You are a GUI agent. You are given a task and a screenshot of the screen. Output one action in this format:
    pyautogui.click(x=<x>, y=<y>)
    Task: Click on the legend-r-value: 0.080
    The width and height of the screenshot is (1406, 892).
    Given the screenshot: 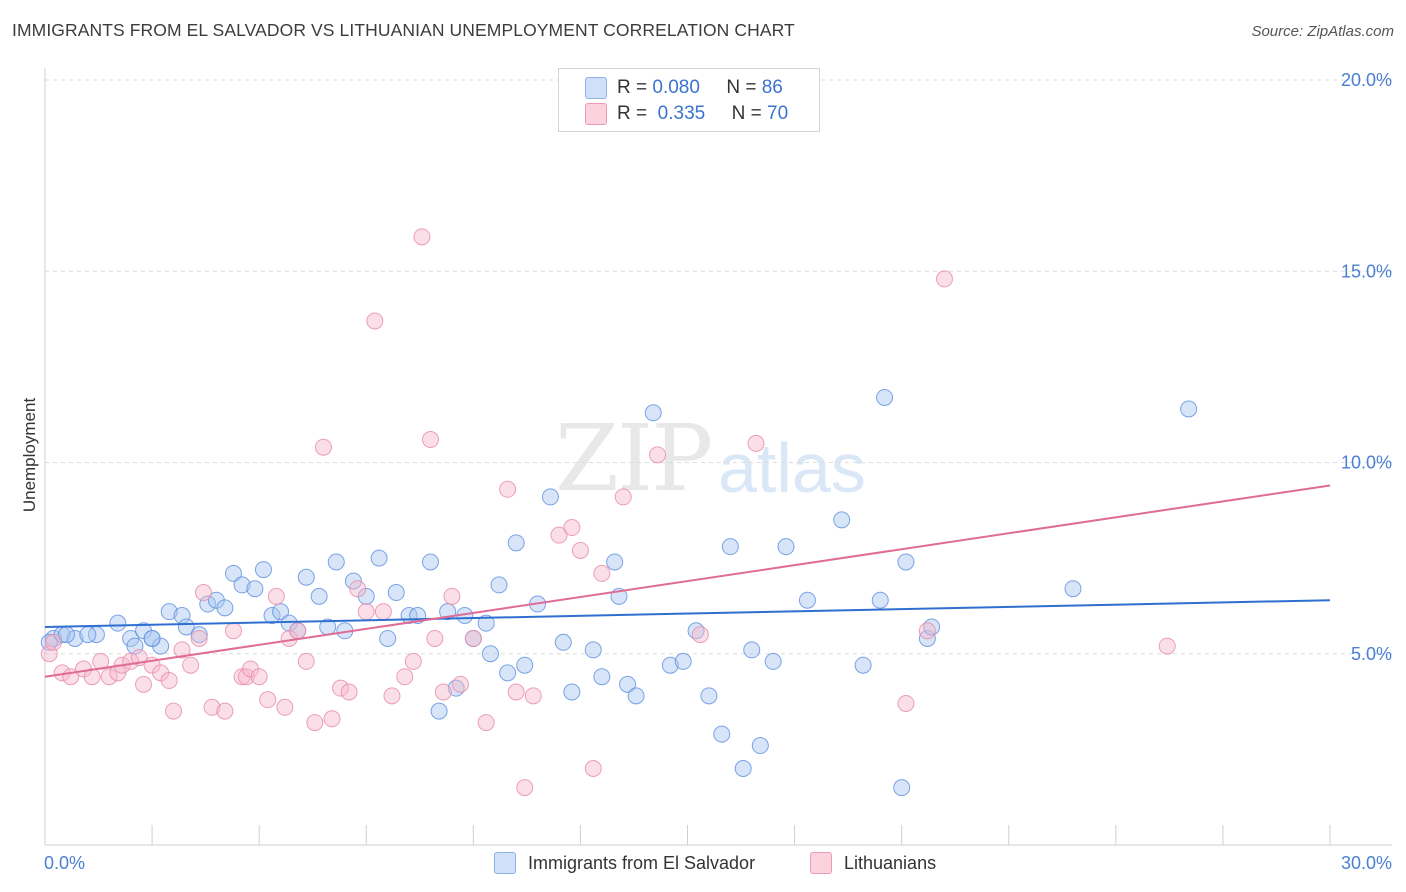 What is the action you would take?
    pyautogui.click(x=676, y=87)
    